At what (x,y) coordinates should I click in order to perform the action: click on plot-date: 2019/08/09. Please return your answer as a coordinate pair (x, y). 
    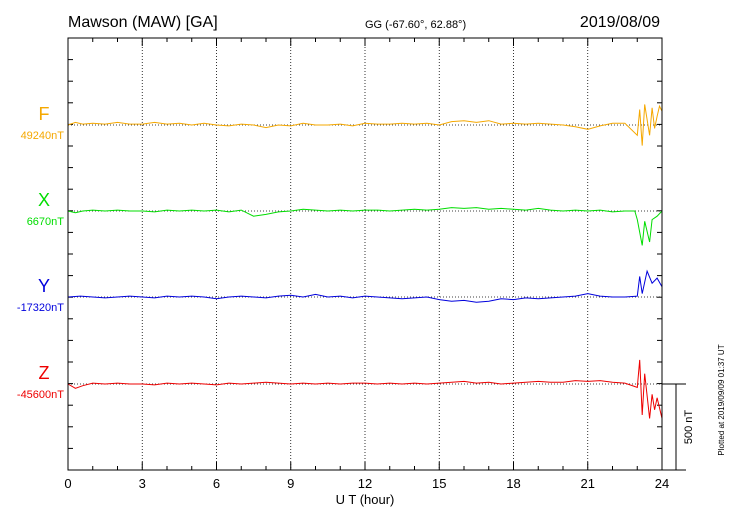
    Looking at the image, I should click on (620, 22).